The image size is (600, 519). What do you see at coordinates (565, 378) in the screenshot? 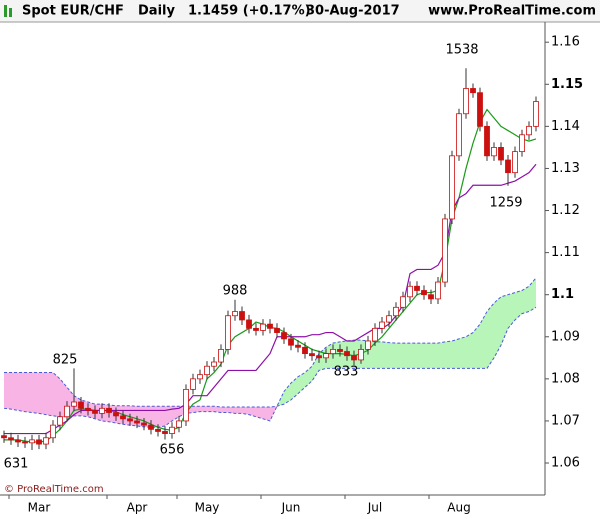
I see `y-tick-label: 1.08` at bounding box center [565, 378].